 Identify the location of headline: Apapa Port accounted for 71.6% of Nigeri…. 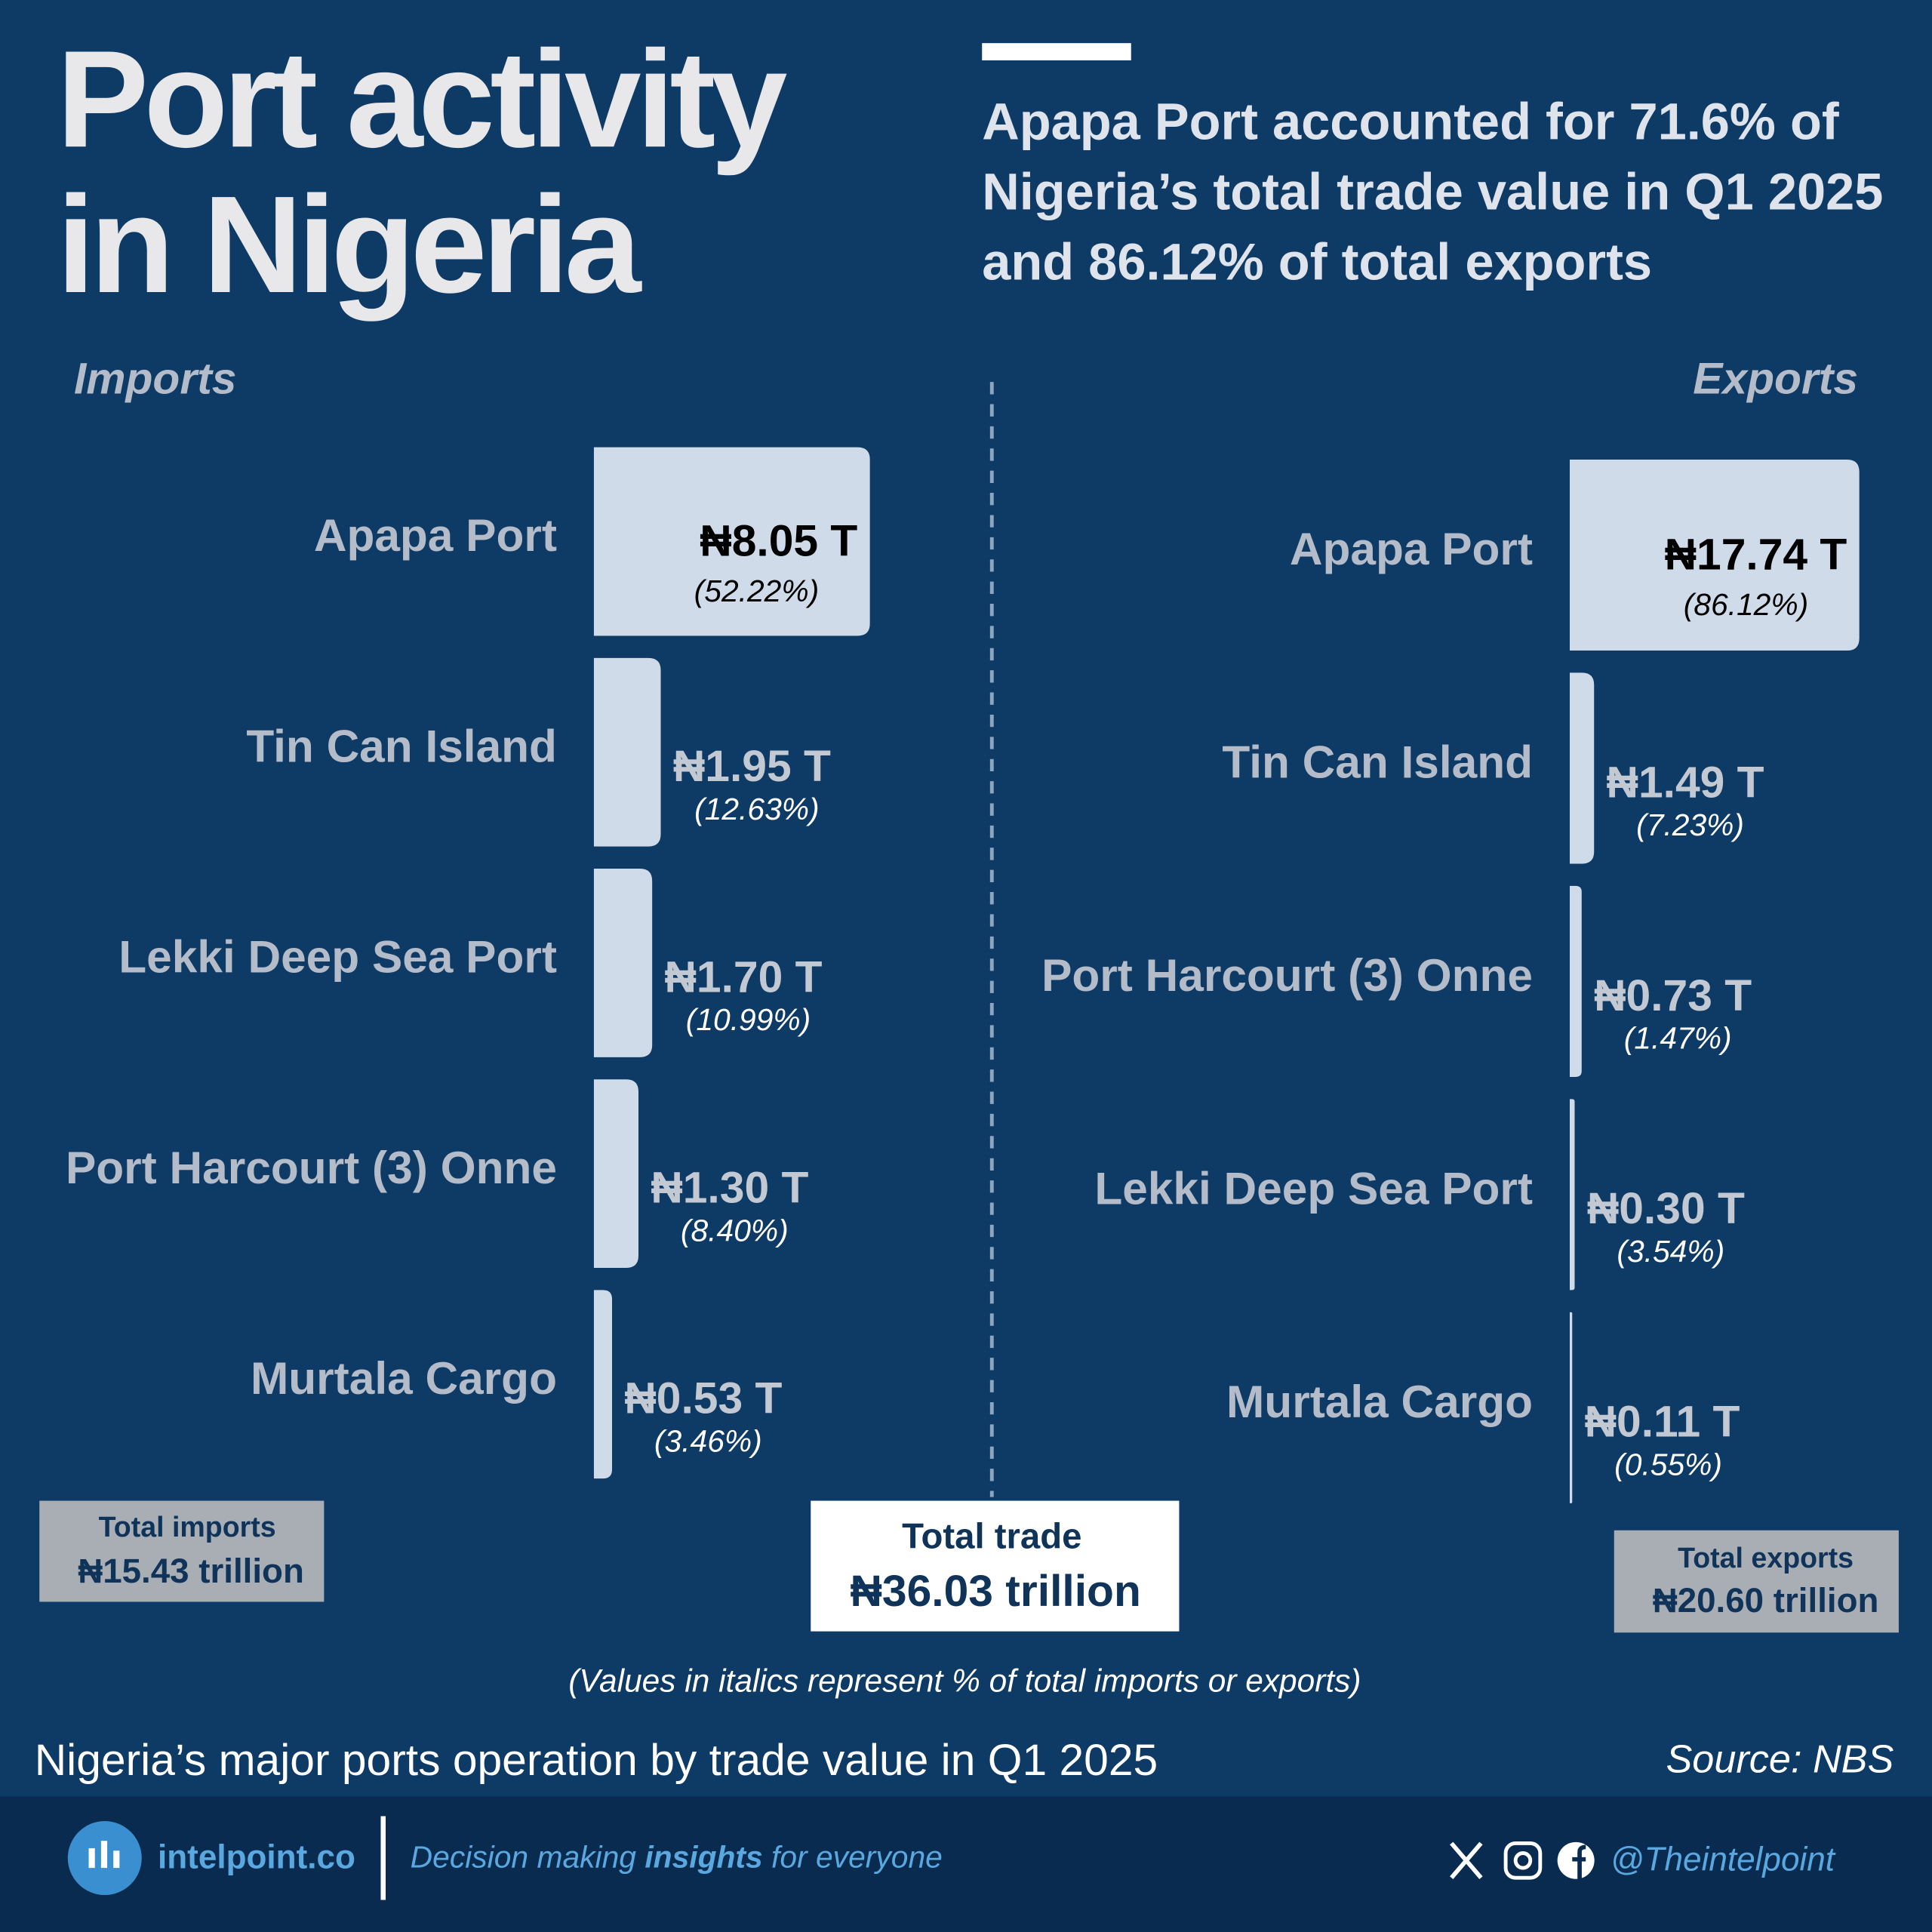
(1433, 191).